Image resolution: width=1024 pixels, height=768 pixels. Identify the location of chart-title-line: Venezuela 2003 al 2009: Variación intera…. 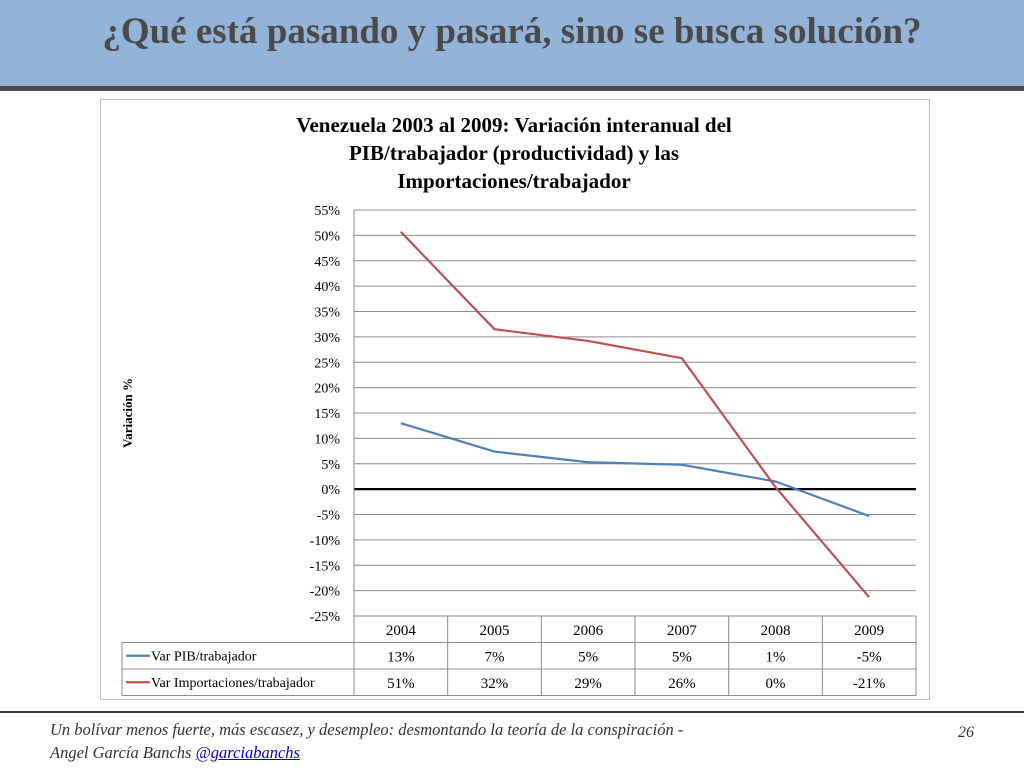
(514, 125).